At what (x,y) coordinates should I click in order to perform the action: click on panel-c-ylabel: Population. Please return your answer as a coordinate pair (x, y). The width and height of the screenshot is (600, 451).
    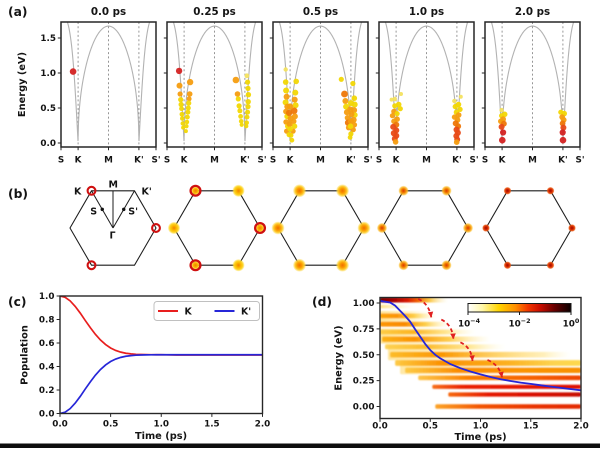
    Looking at the image, I should click on (25, 355).